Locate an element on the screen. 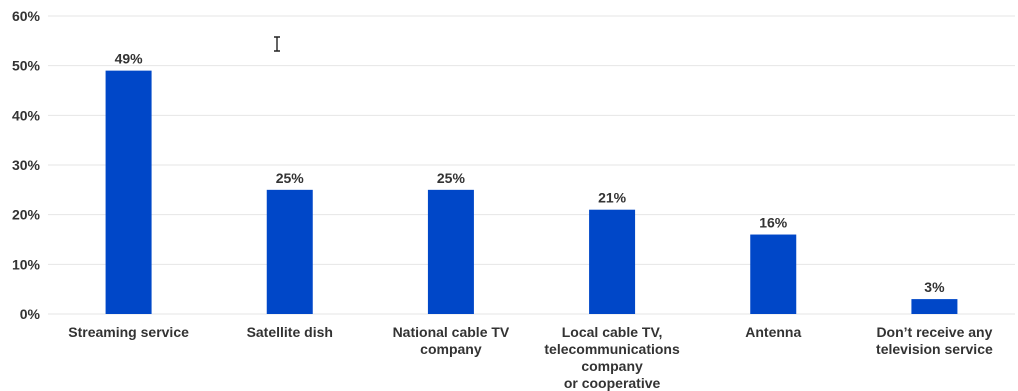  data-label: 3% is located at coordinates (934, 287).